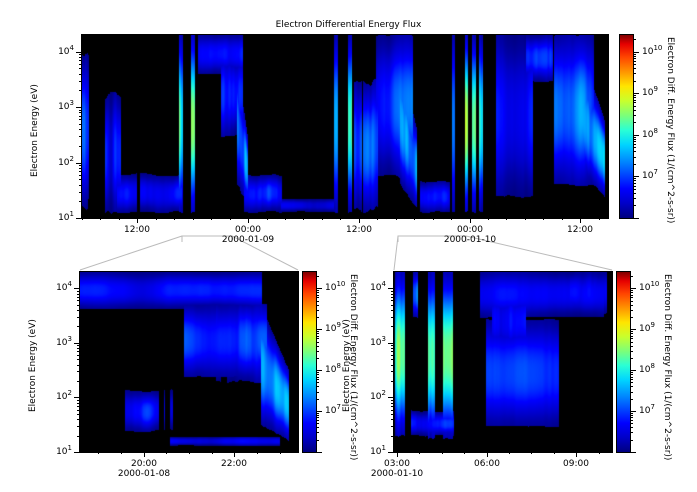  I want to click on x-axis-tick-label: 09:00, so click(576, 464).